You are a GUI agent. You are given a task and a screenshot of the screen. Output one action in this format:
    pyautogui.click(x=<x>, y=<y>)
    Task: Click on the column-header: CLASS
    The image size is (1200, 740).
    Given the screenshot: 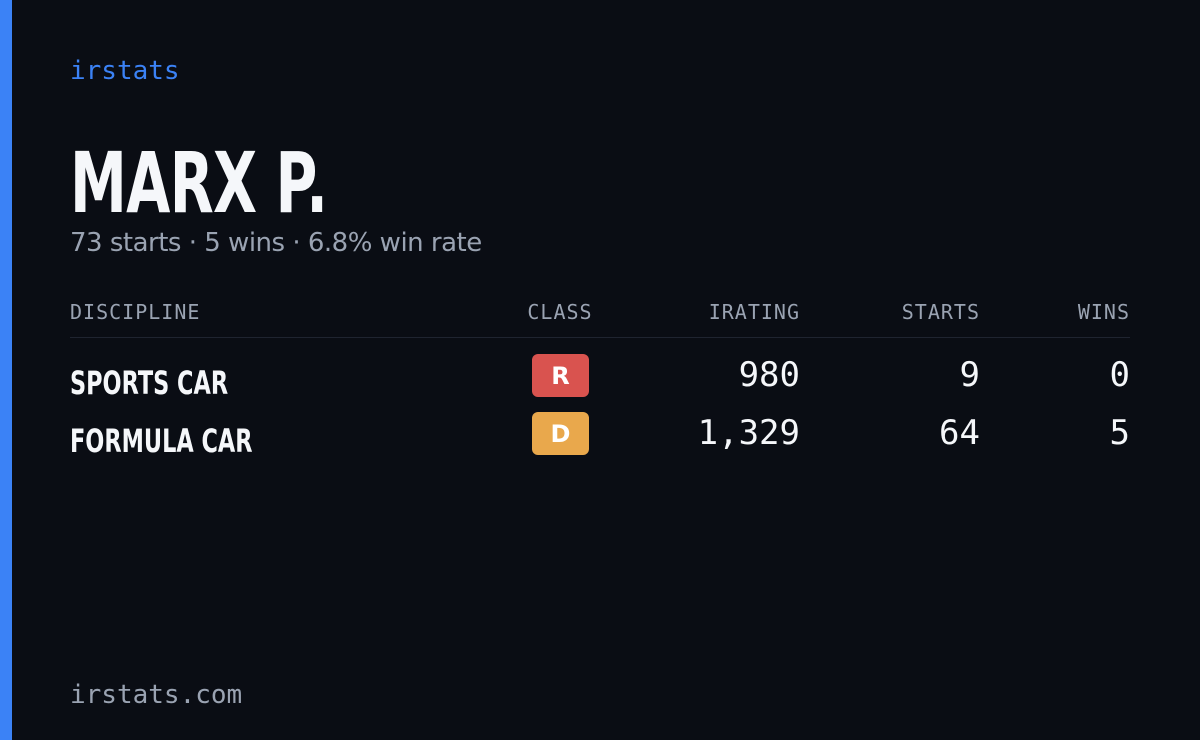 What is the action you would take?
    pyautogui.click(x=560, y=312)
    